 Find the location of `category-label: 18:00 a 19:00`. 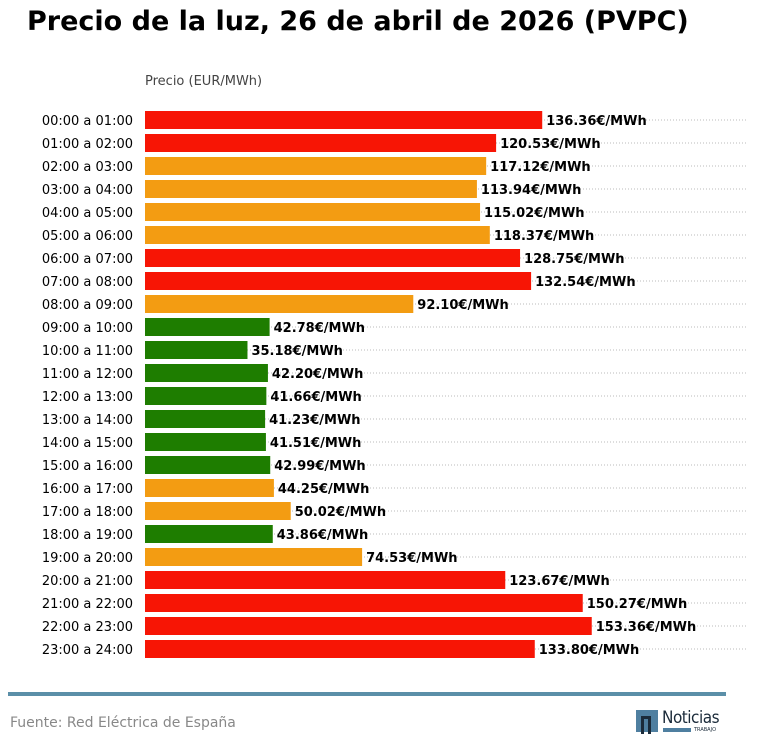

category-label: 18:00 a 19:00 is located at coordinates (87, 535).